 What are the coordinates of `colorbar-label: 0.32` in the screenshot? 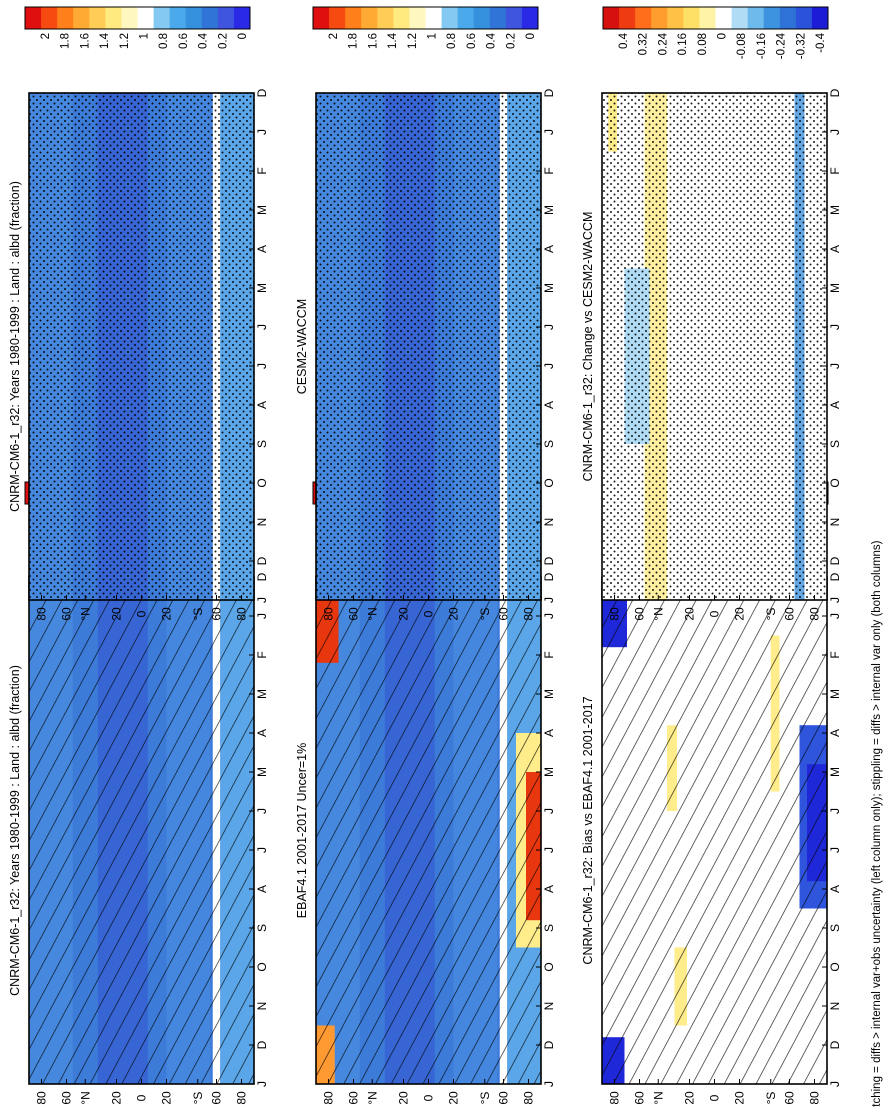 It's located at (644, 44).